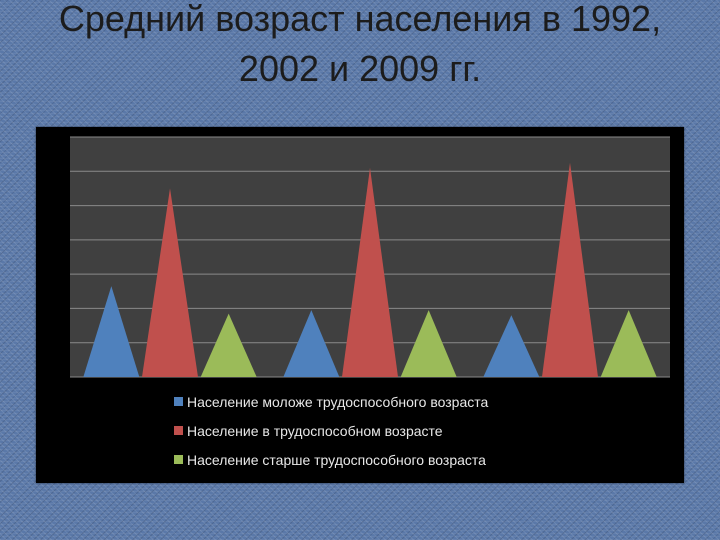  Describe the element at coordinates (178, 459) in the screenshot. I see `legend-swatch-old` at that location.